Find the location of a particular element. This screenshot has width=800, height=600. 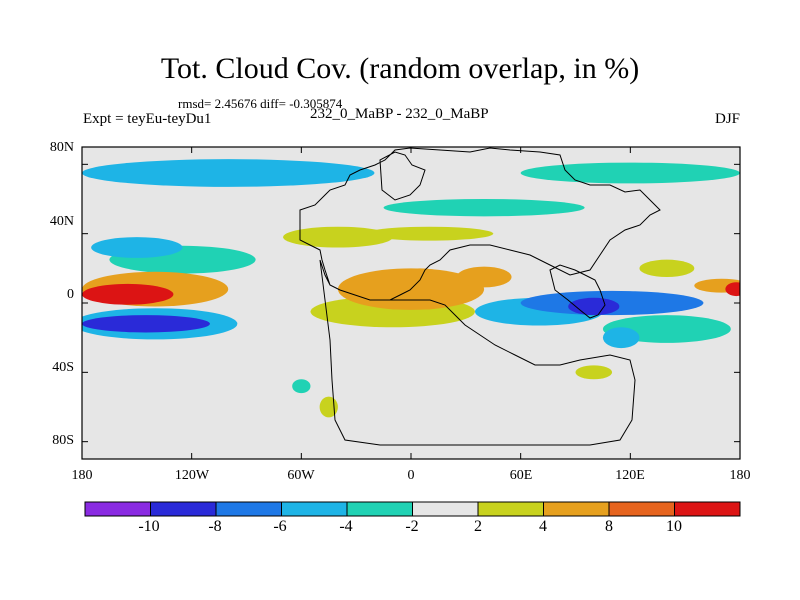

x-tick-label: 120W is located at coordinates (192, 475).